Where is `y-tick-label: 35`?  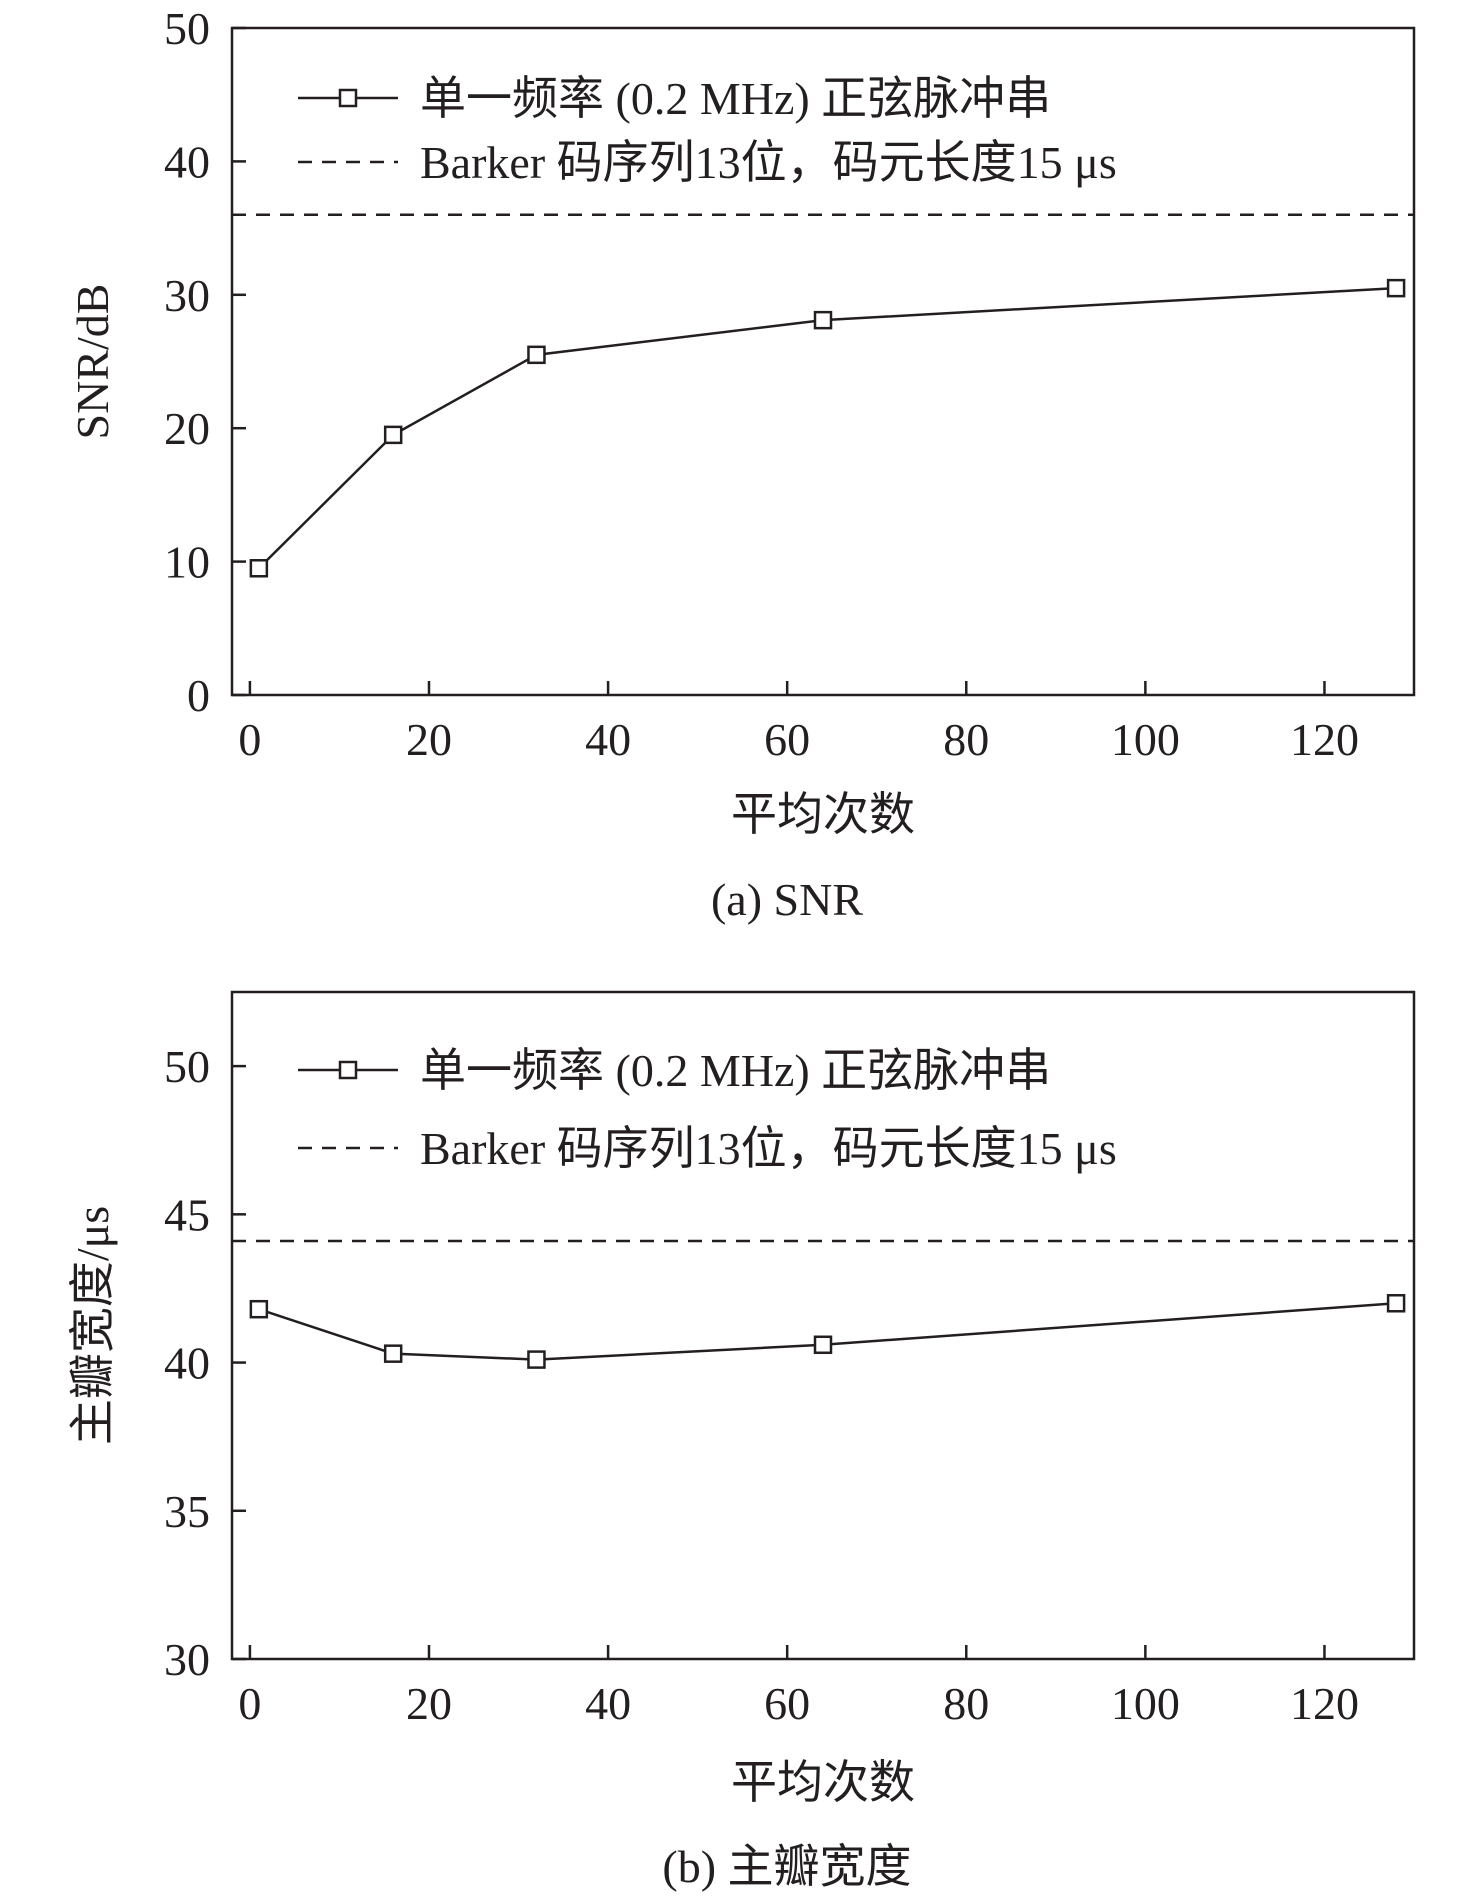
y-tick-label: 35 is located at coordinates (187, 1511).